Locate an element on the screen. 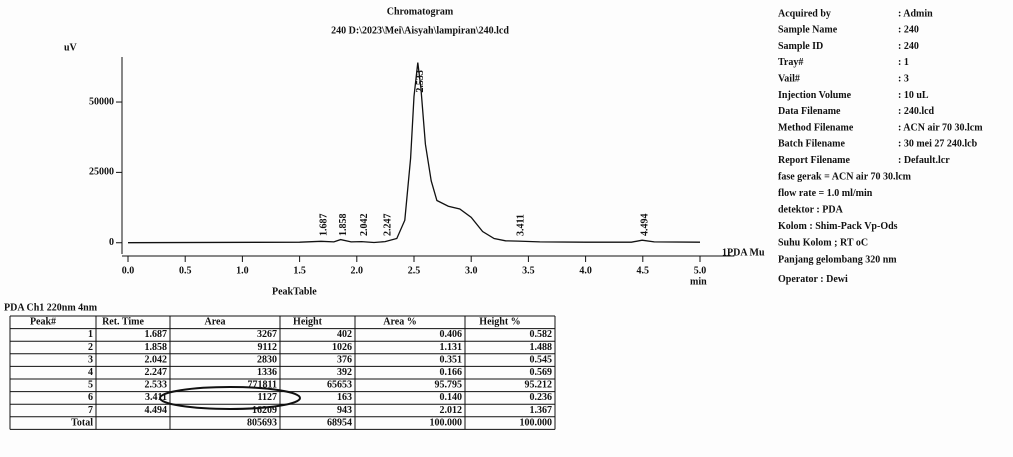 This screenshot has height=457, width=1013. table-cell: 6 is located at coordinates (90, 397).